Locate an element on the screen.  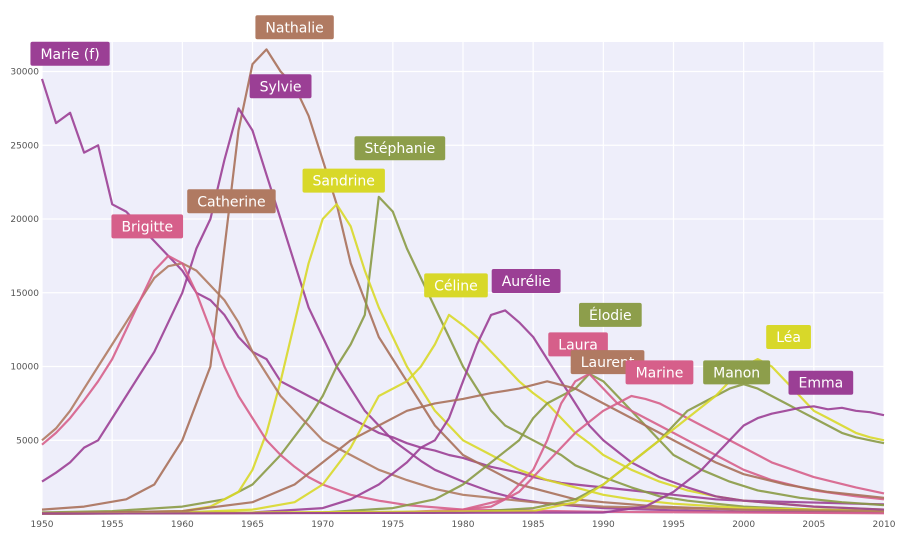
y-tick-label: 30000 is located at coordinates (24, 73).